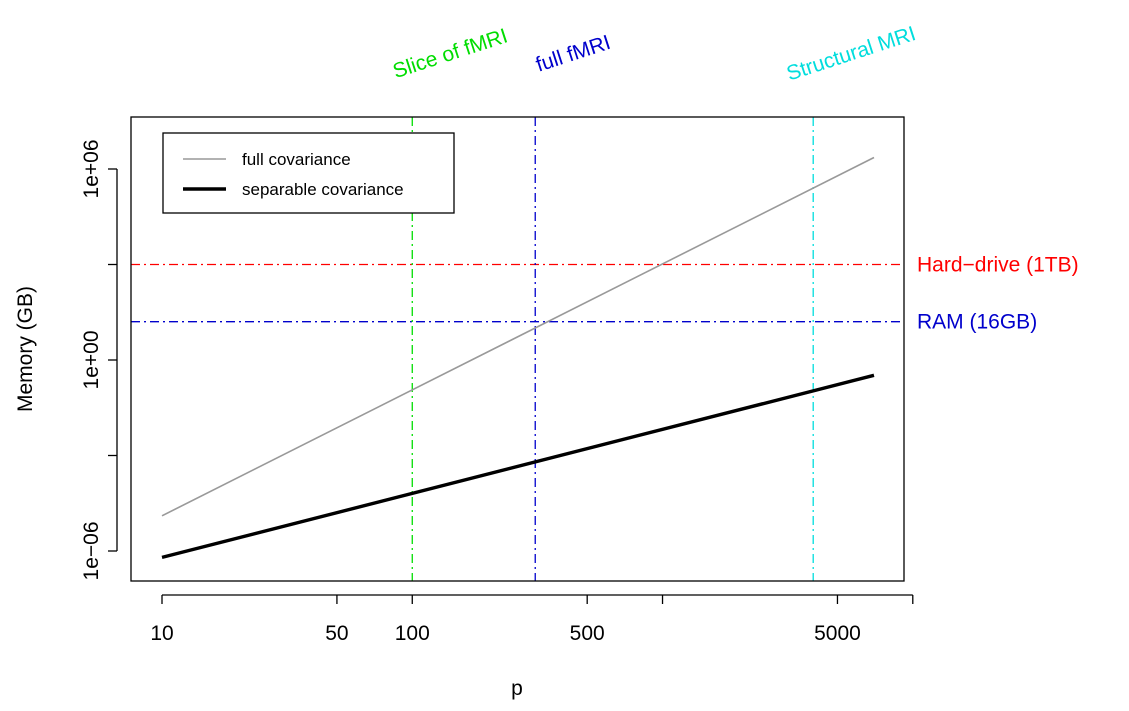 This screenshot has width=1129, height=711. I want to click on x-axis: 10 50 100 500 5000, so click(532, 619).